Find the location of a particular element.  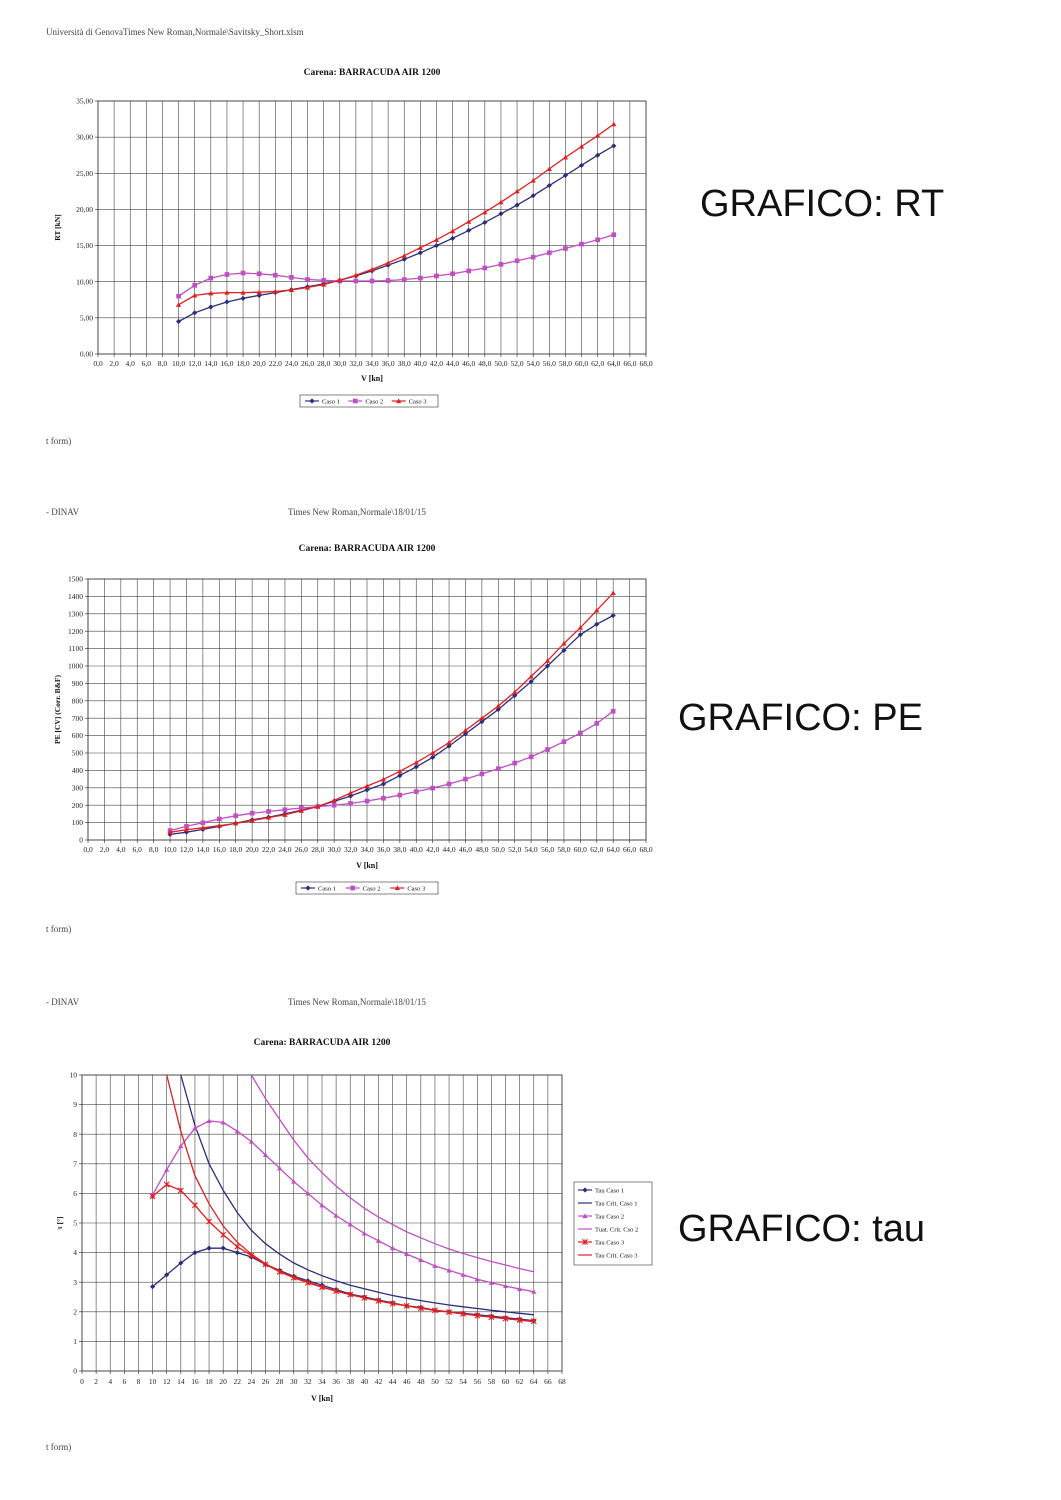

x-tick-label: 50,0 is located at coordinates (500, 363).